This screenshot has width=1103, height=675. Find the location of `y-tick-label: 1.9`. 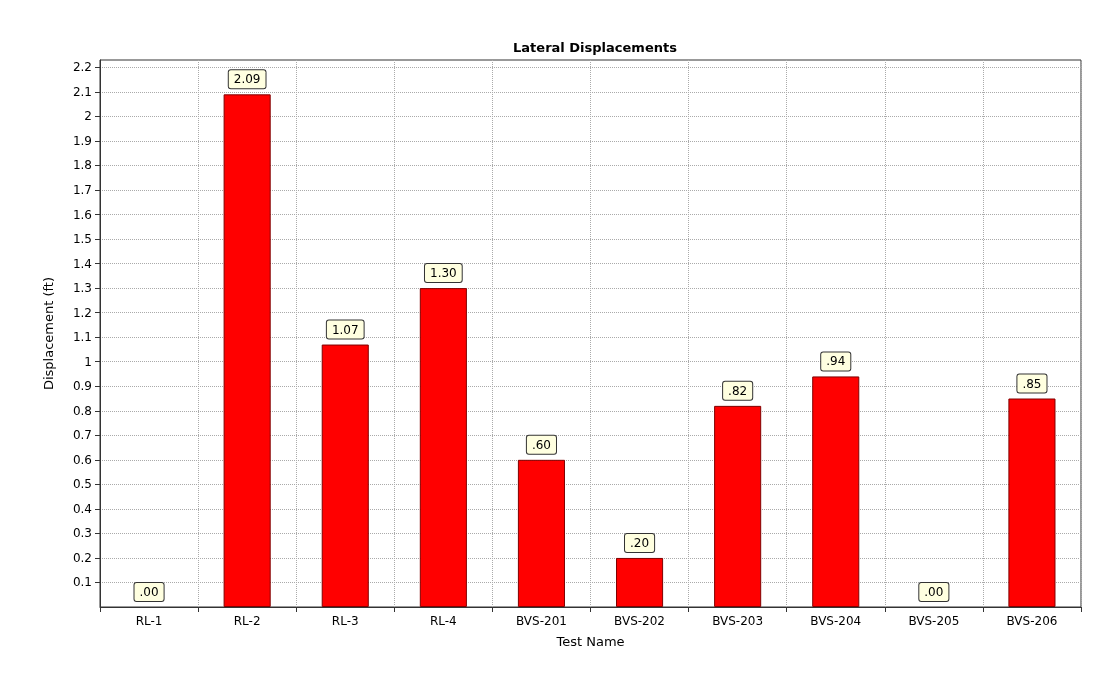

y-tick-label: 1.9 is located at coordinates (82, 140).